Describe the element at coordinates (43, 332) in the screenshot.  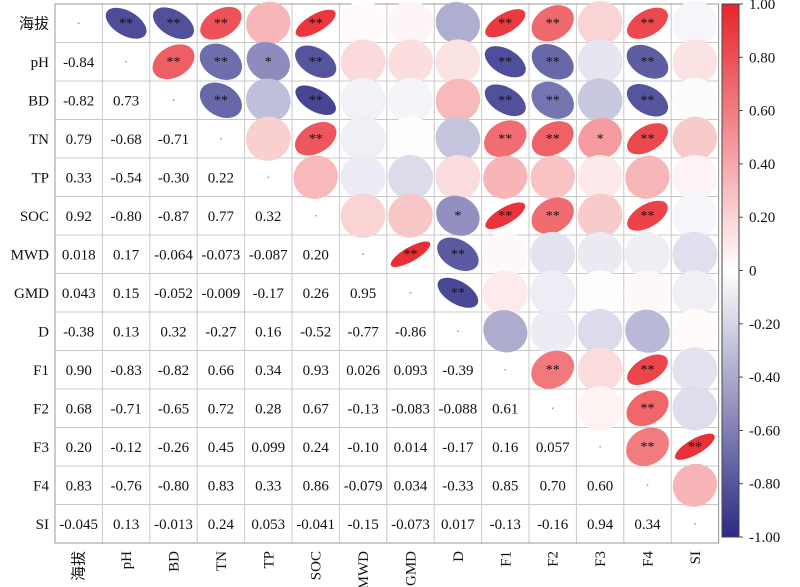
I see `row-label: D` at that location.